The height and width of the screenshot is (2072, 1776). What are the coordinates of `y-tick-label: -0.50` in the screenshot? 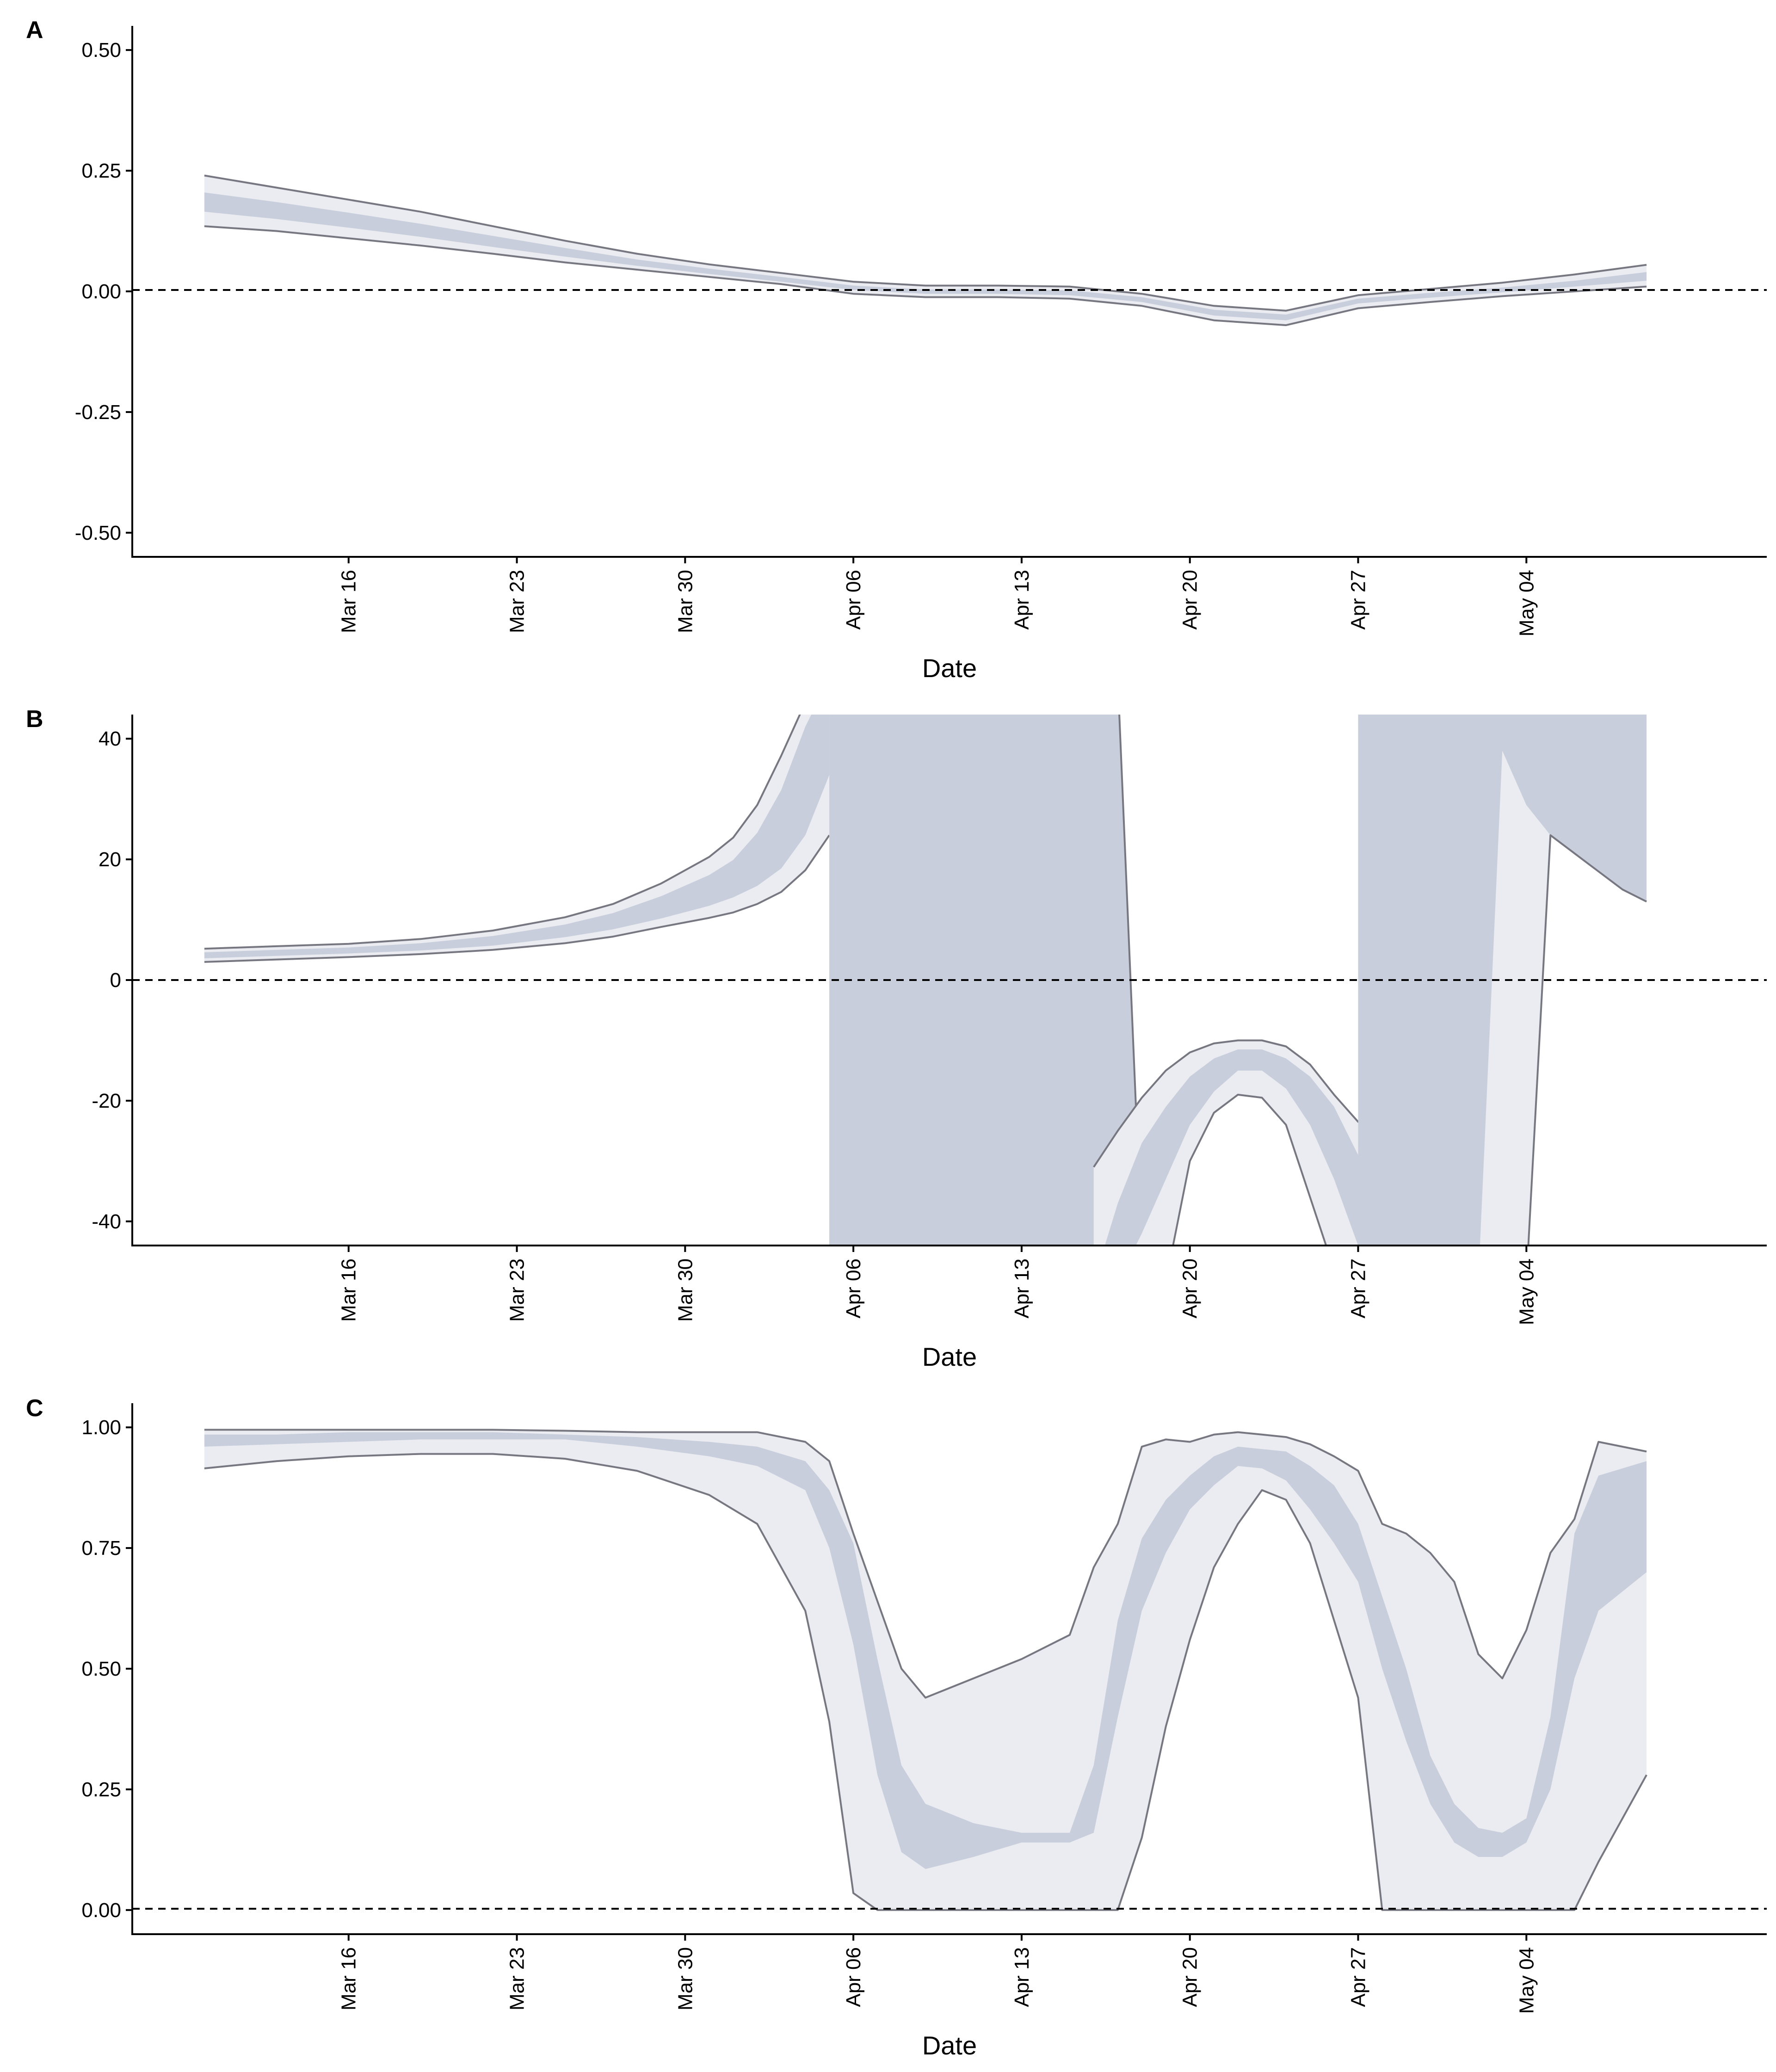 It's located at (98, 533).